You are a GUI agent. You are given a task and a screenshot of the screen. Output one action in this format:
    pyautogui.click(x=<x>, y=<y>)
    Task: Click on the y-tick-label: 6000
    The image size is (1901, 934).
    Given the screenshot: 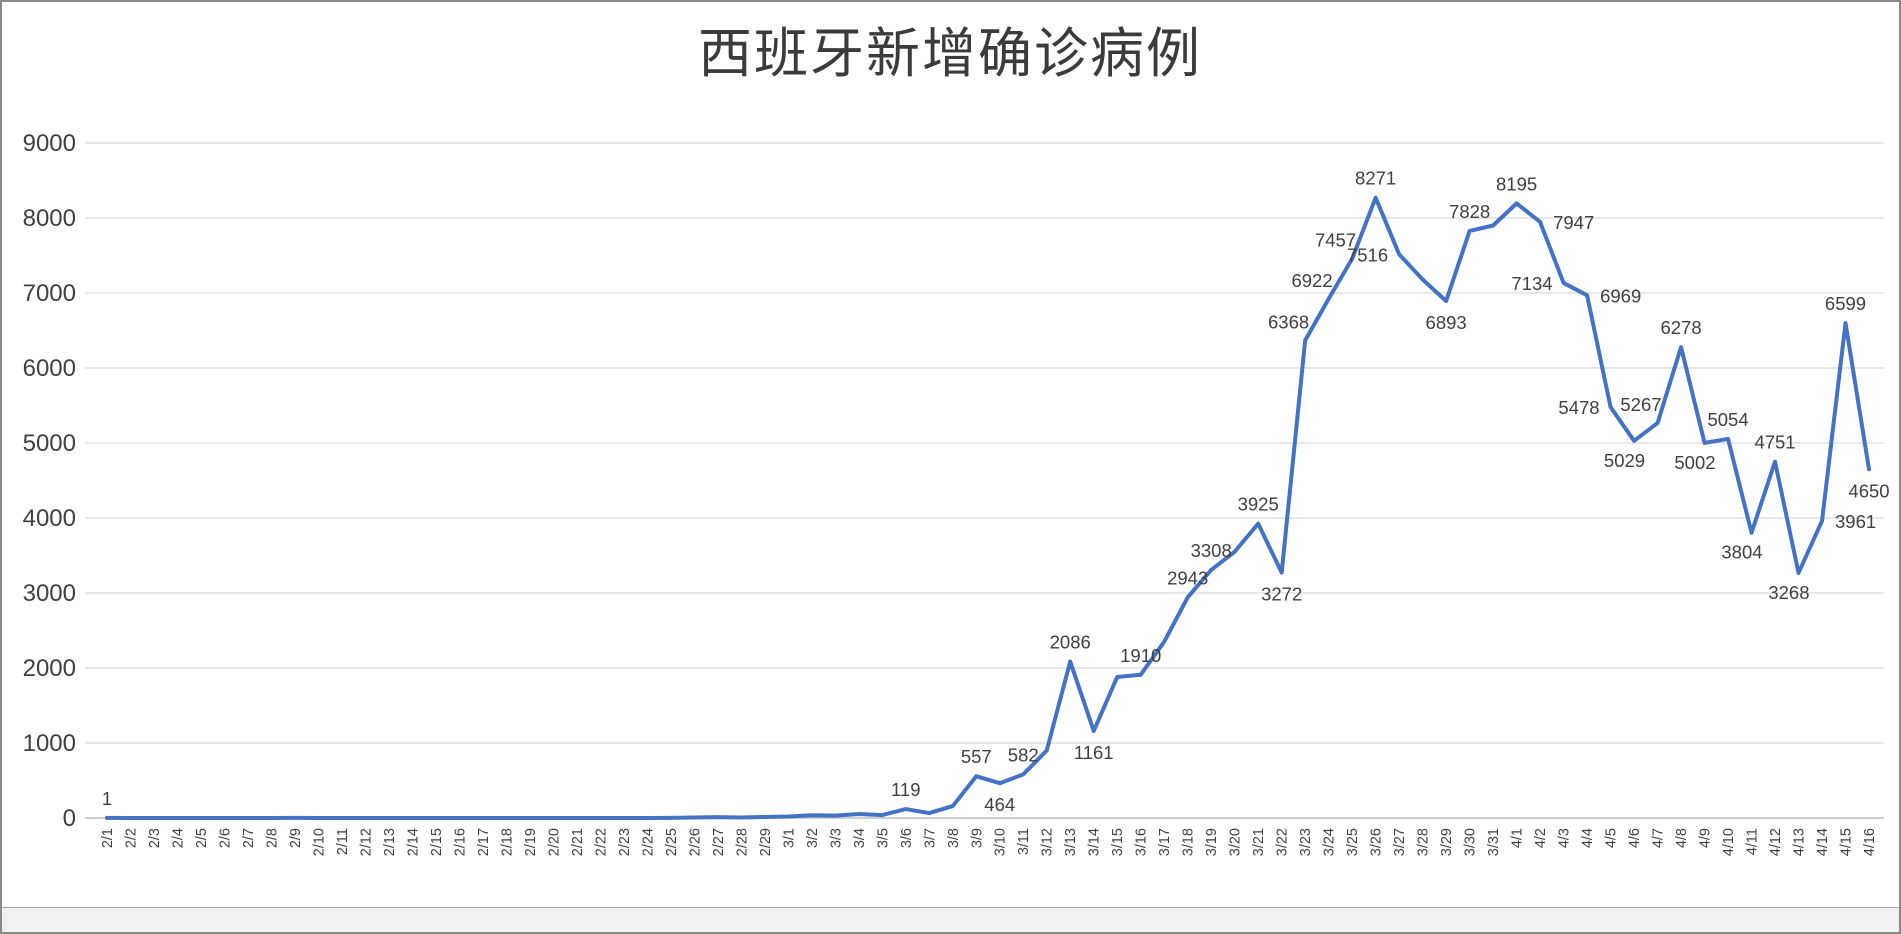 What is the action you would take?
    pyautogui.click(x=49, y=368)
    